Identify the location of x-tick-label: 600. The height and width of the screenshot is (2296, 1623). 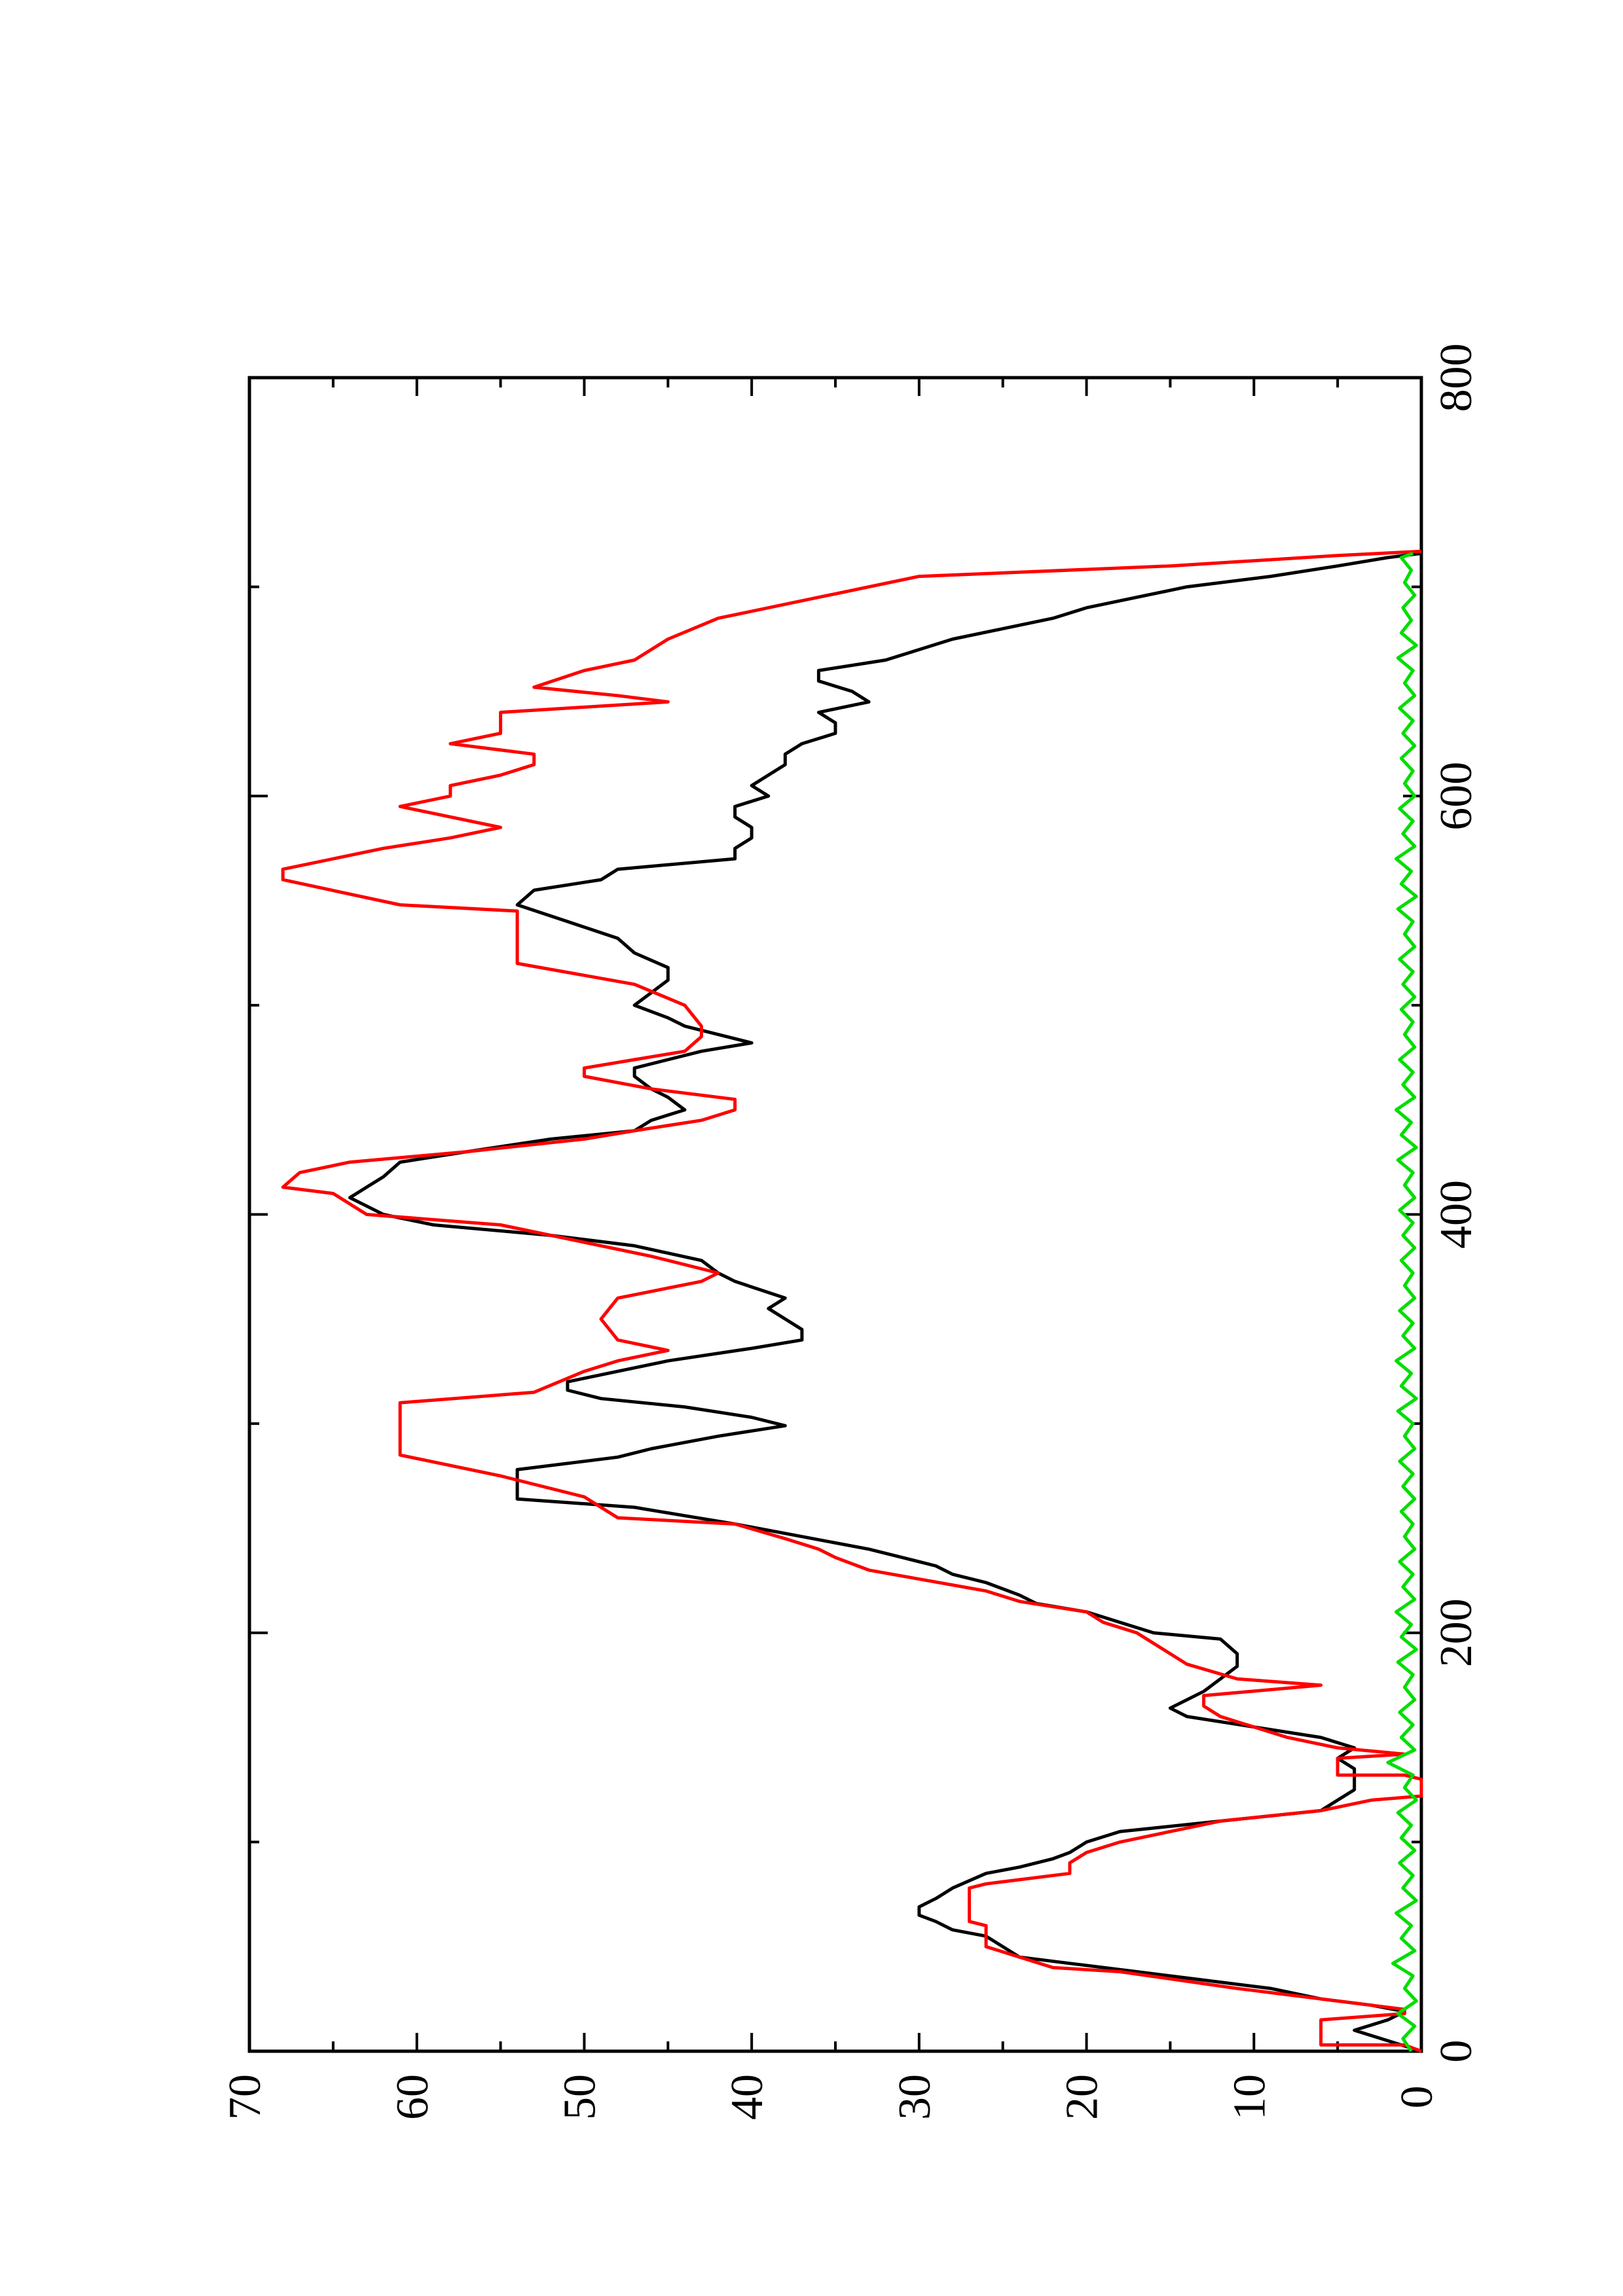
(1456, 796).